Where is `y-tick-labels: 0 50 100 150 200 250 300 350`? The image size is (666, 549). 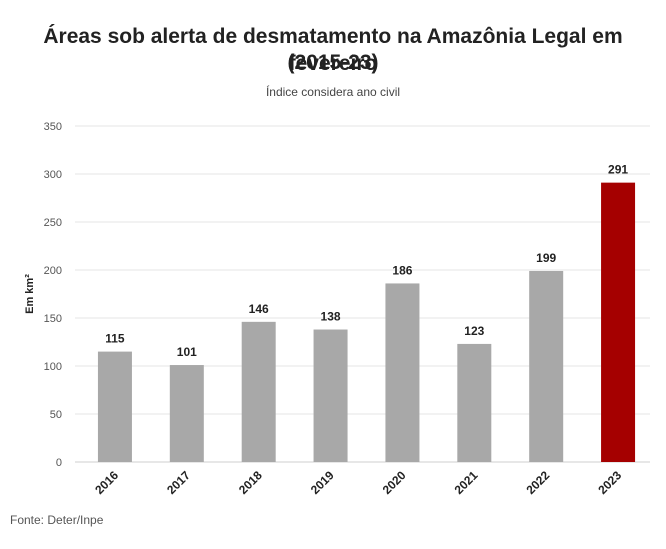 y-tick-labels: 0 50 100 150 200 250 300 350 is located at coordinates (53, 295).